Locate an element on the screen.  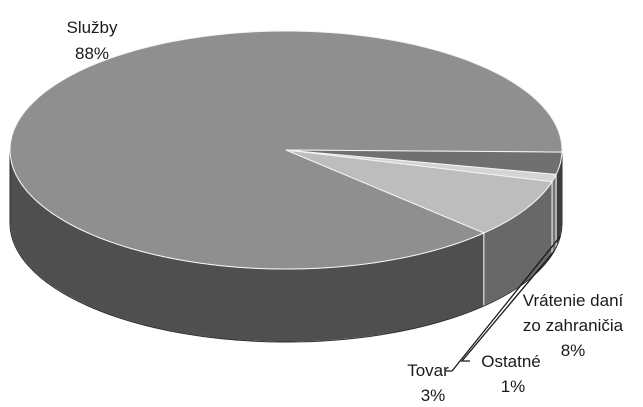
slice-label-ostatne: Ostatné is located at coordinates (511, 361).